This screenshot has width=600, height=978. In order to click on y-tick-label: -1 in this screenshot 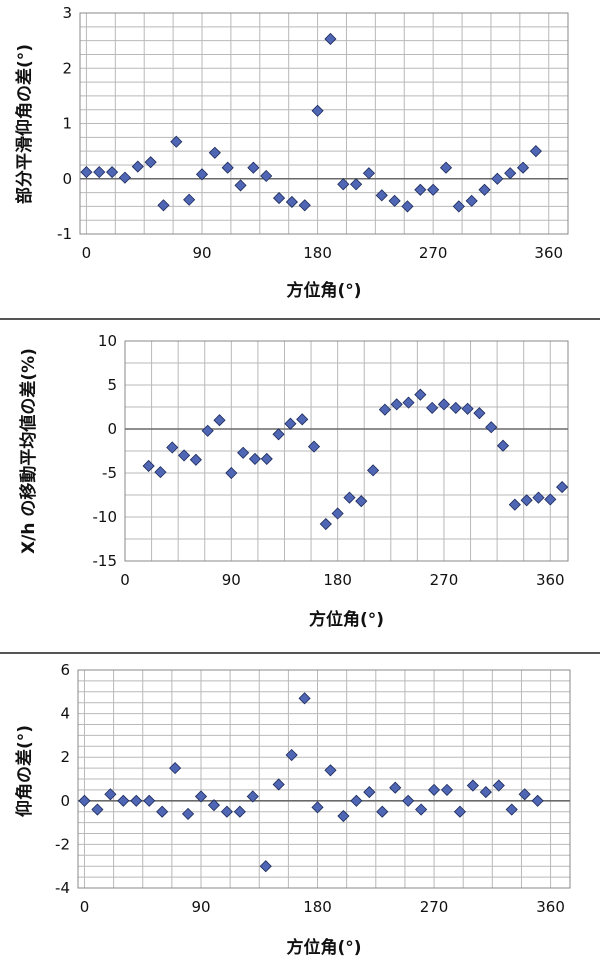, I will do `click(64, 234)`.